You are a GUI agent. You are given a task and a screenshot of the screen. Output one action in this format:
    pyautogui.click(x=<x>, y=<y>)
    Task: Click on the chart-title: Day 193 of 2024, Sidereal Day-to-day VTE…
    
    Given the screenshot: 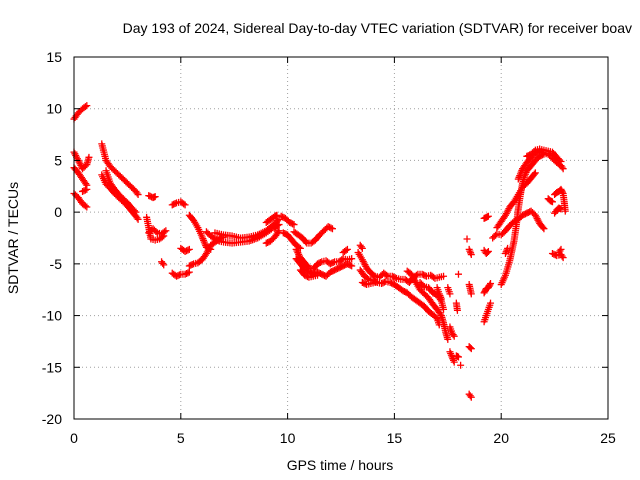 What is the action you would take?
    pyautogui.click(x=377, y=28)
    